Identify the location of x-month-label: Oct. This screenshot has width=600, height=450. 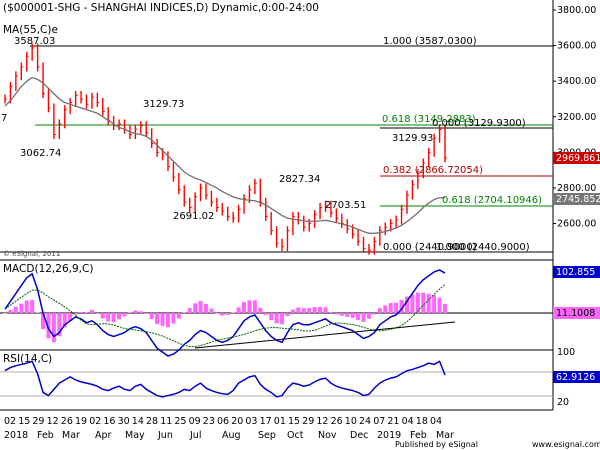
(295, 435).